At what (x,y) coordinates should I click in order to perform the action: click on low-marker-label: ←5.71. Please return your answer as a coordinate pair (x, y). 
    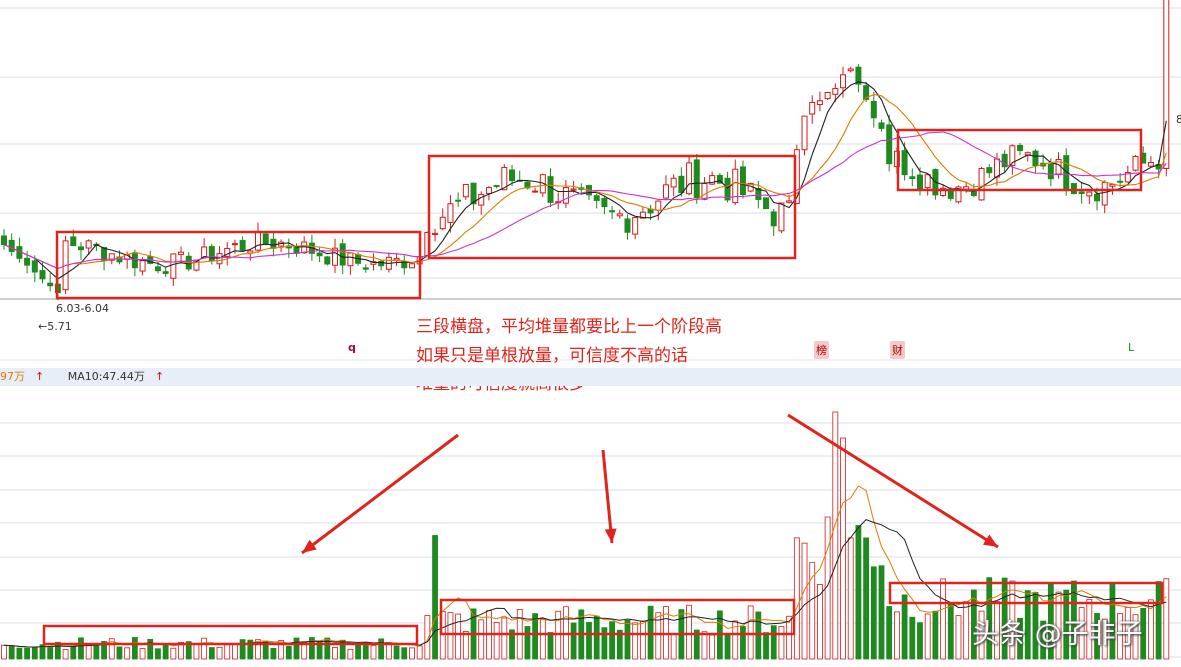
    Looking at the image, I should click on (55, 326).